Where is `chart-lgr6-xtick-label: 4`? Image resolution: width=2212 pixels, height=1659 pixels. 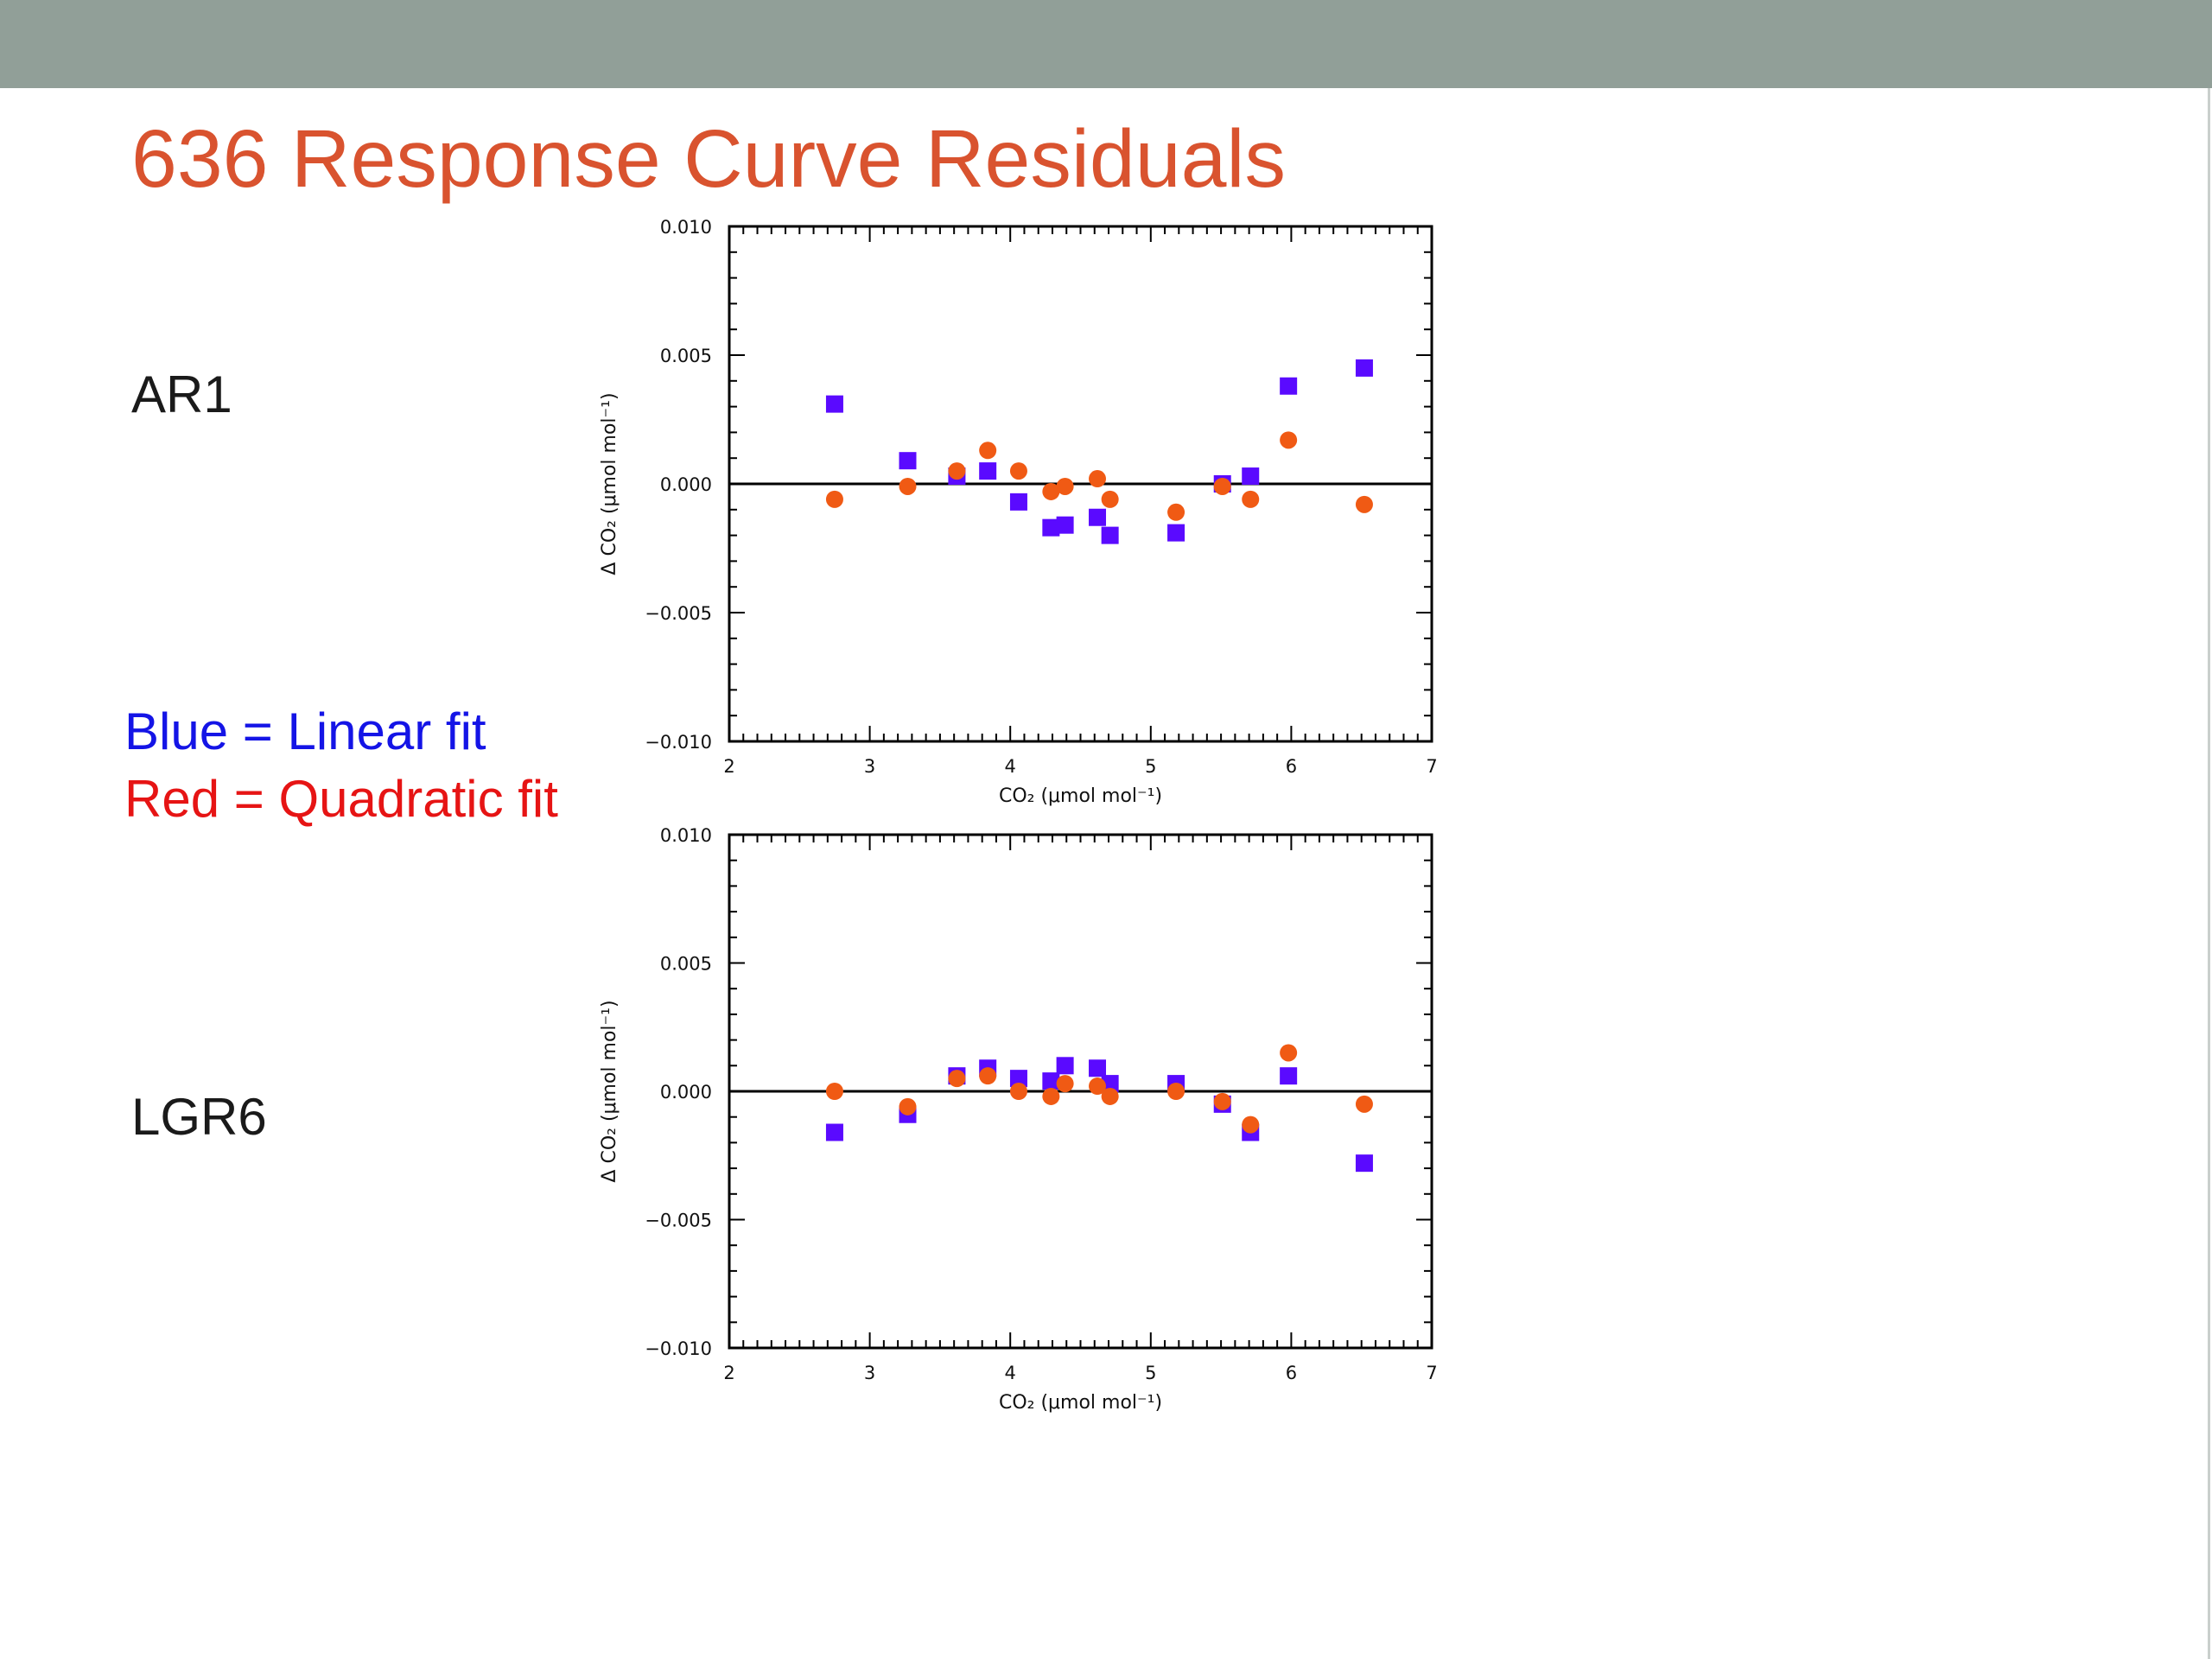
chart-lgr6-xtick-label: 4 is located at coordinates (1010, 1373).